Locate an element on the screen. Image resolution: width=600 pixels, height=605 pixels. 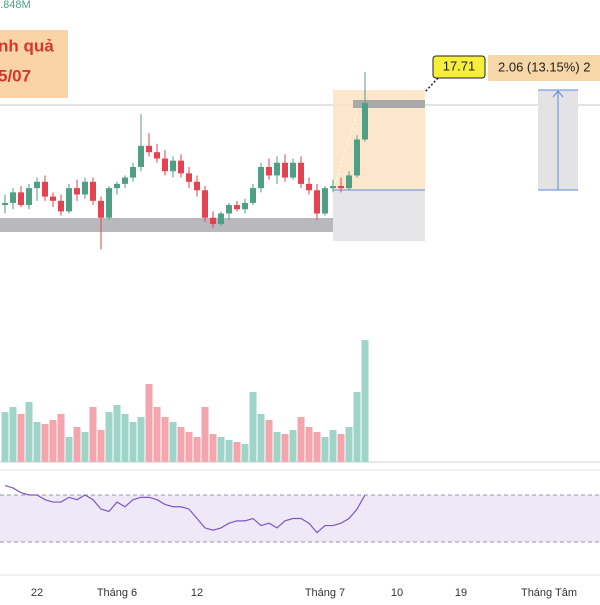
projection is located at coordinates (345, 150).